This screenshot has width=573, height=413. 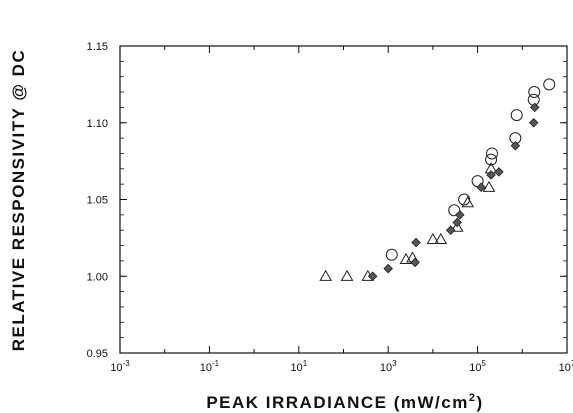 What do you see at coordinates (298, 366) in the screenshot?
I see `x-tick-label: 10¹` at bounding box center [298, 366].